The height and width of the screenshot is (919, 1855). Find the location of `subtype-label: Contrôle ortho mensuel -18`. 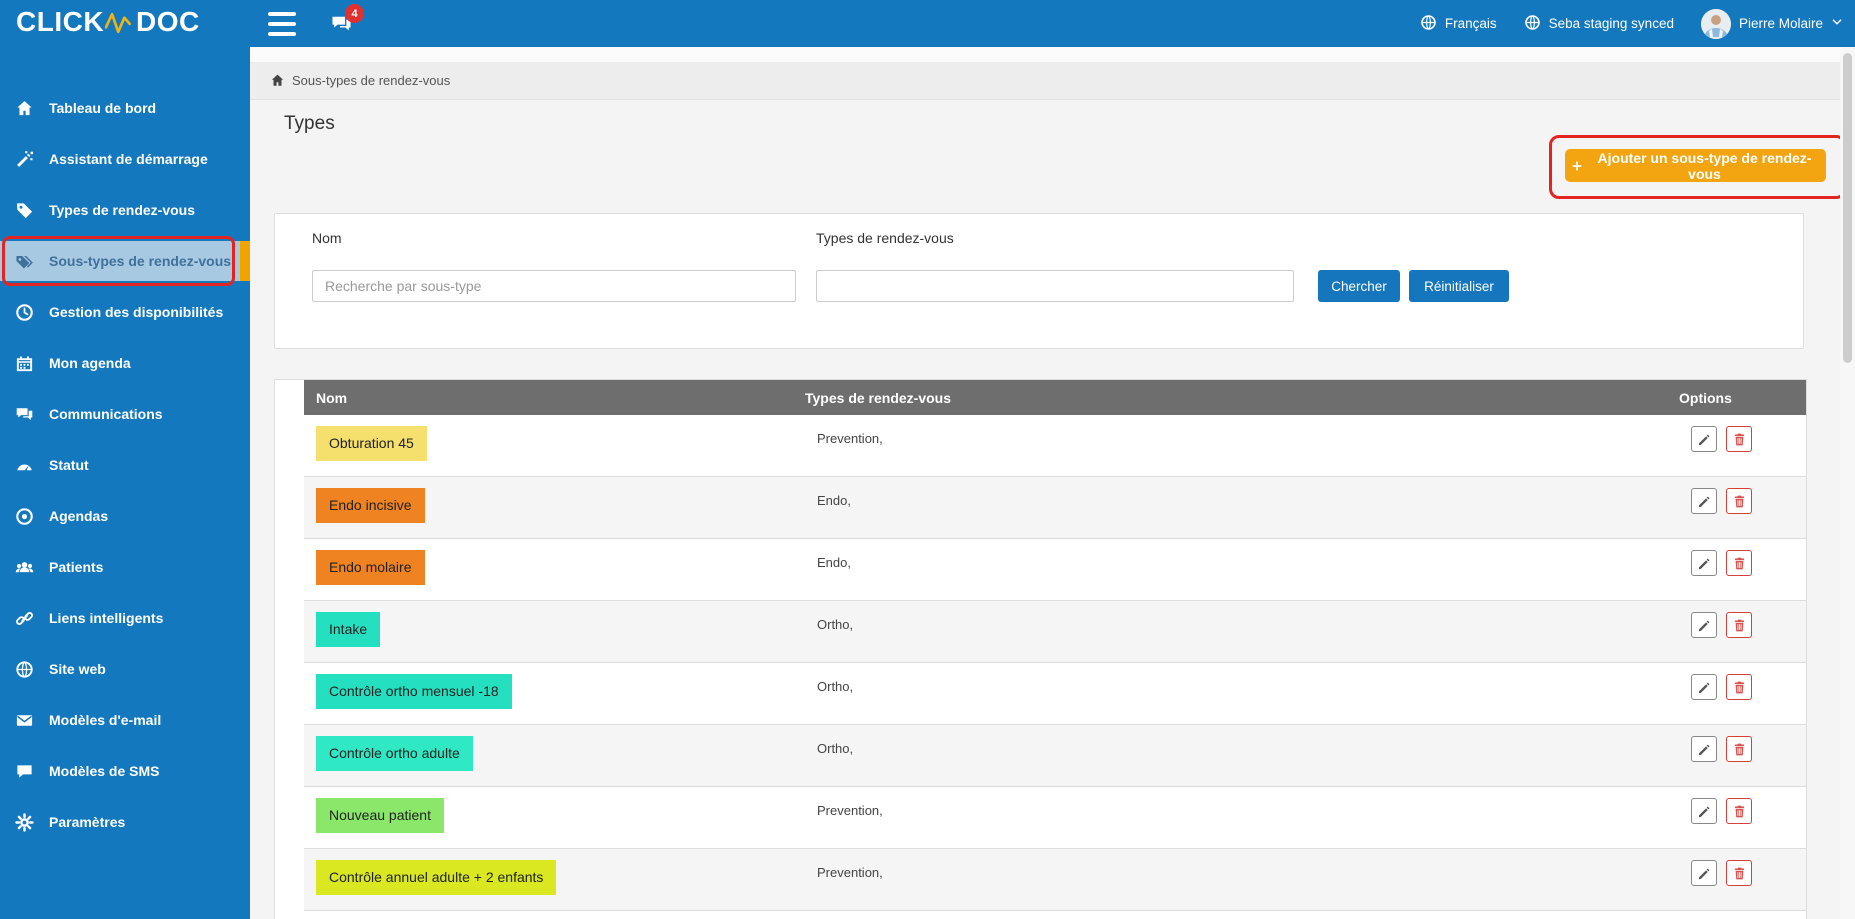

subtype-label: Contrôle ortho mensuel -18 is located at coordinates (414, 691).